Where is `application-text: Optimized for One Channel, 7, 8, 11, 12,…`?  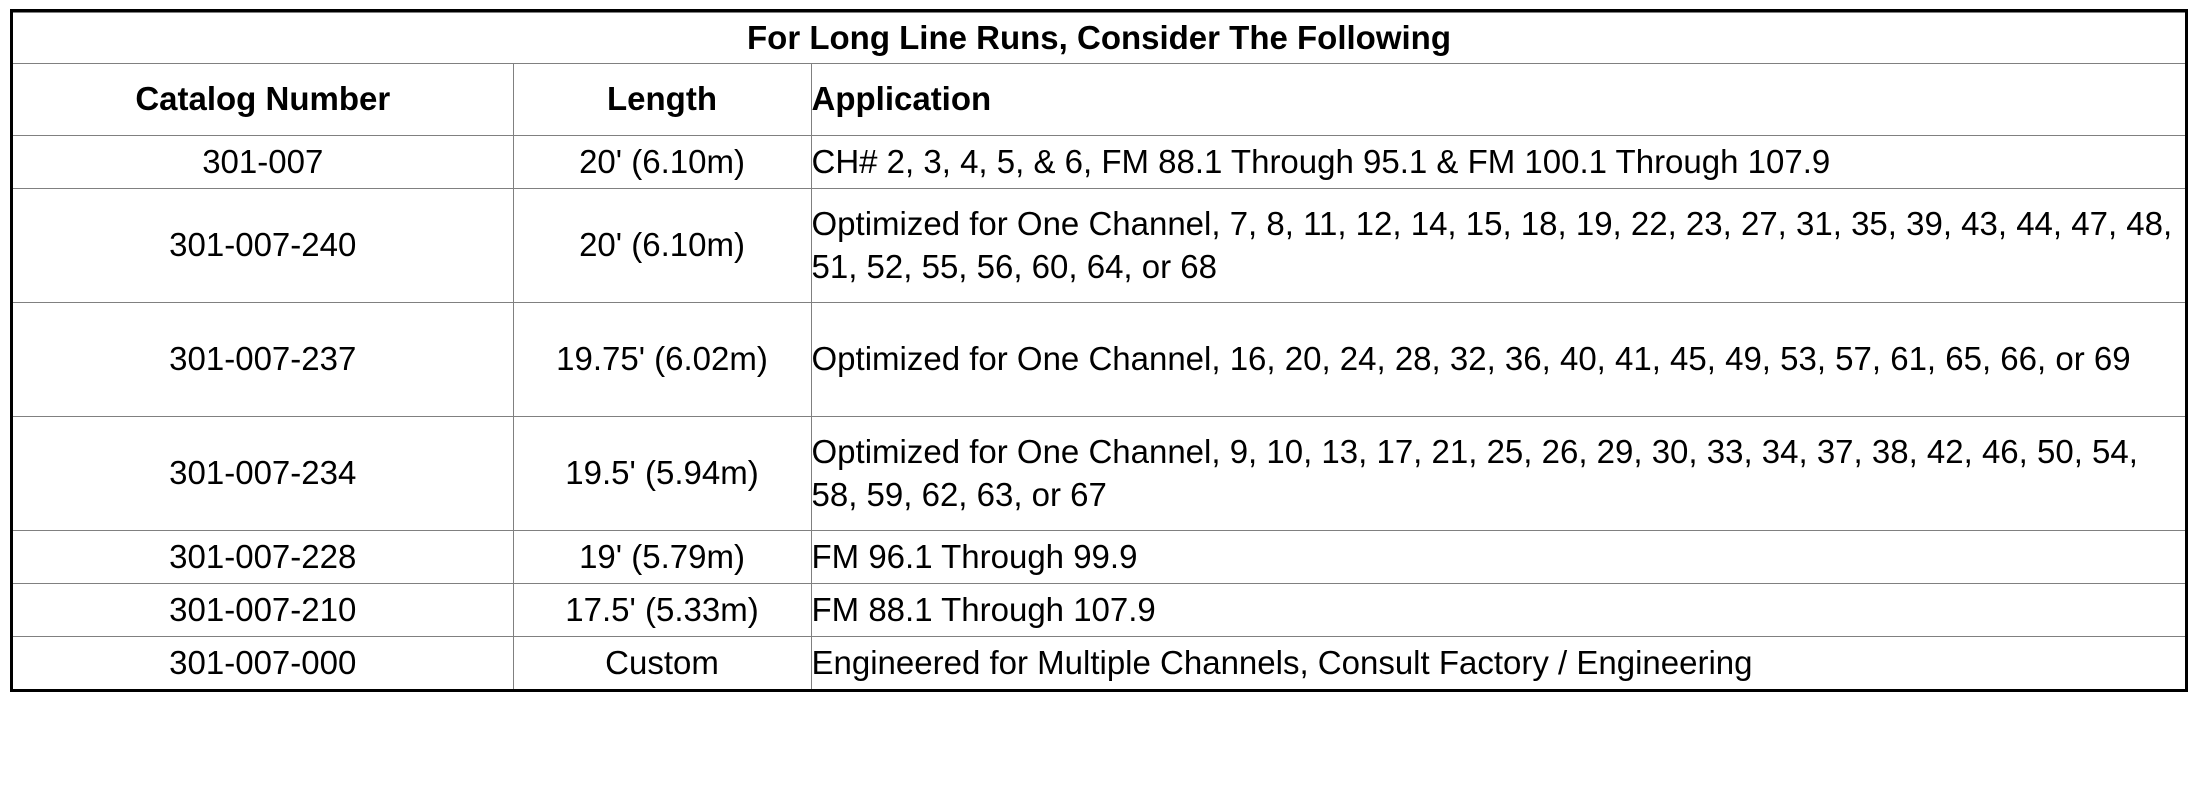 application-text: Optimized for One Channel, 7, 8, 11, 12,… is located at coordinates (1492, 244).